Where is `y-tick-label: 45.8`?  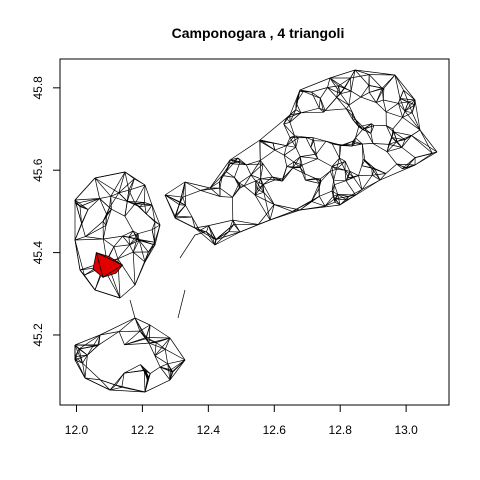
y-tick-label: 45.8 is located at coordinates (38, 88).